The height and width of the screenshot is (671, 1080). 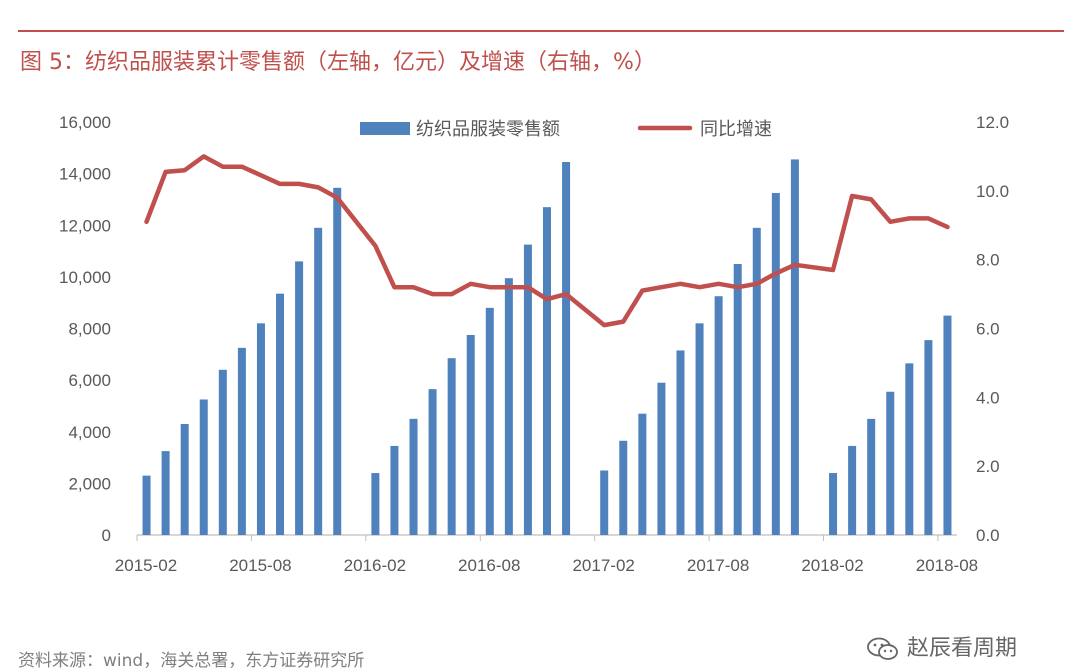 What do you see at coordinates (85, 122) in the screenshot?
I see `y-left-tick-label: 16,000` at bounding box center [85, 122].